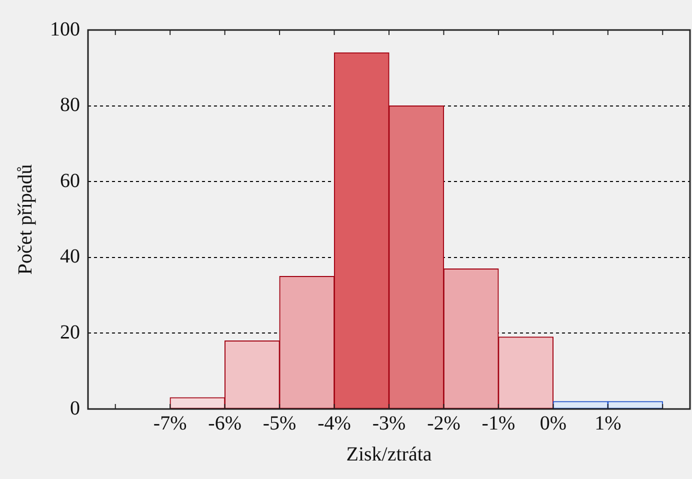 The image size is (692, 479). What do you see at coordinates (389, 423) in the screenshot?
I see `x-tick-label: -3%` at bounding box center [389, 423].